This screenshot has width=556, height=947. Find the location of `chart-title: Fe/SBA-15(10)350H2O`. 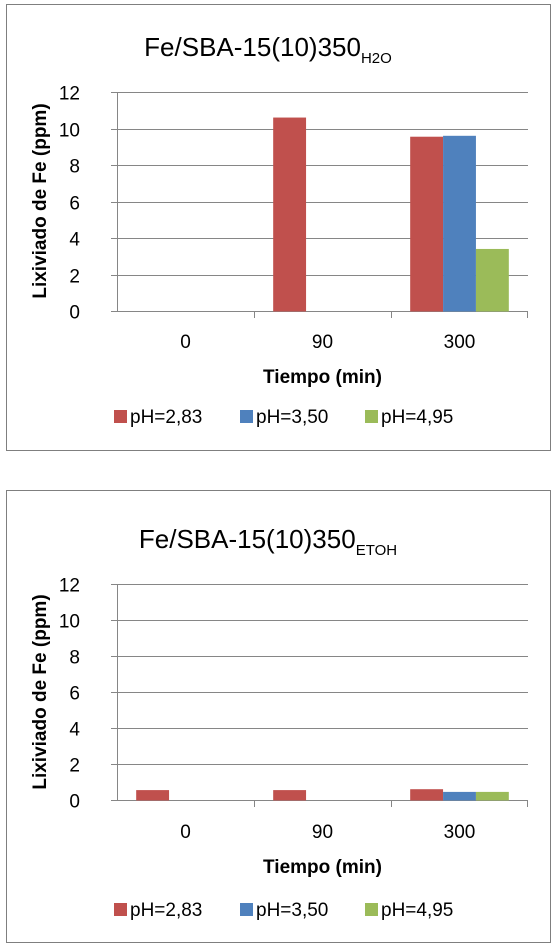

chart-title: Fe/SBA-15(10)350H2O is located at coordinates (268, 49).